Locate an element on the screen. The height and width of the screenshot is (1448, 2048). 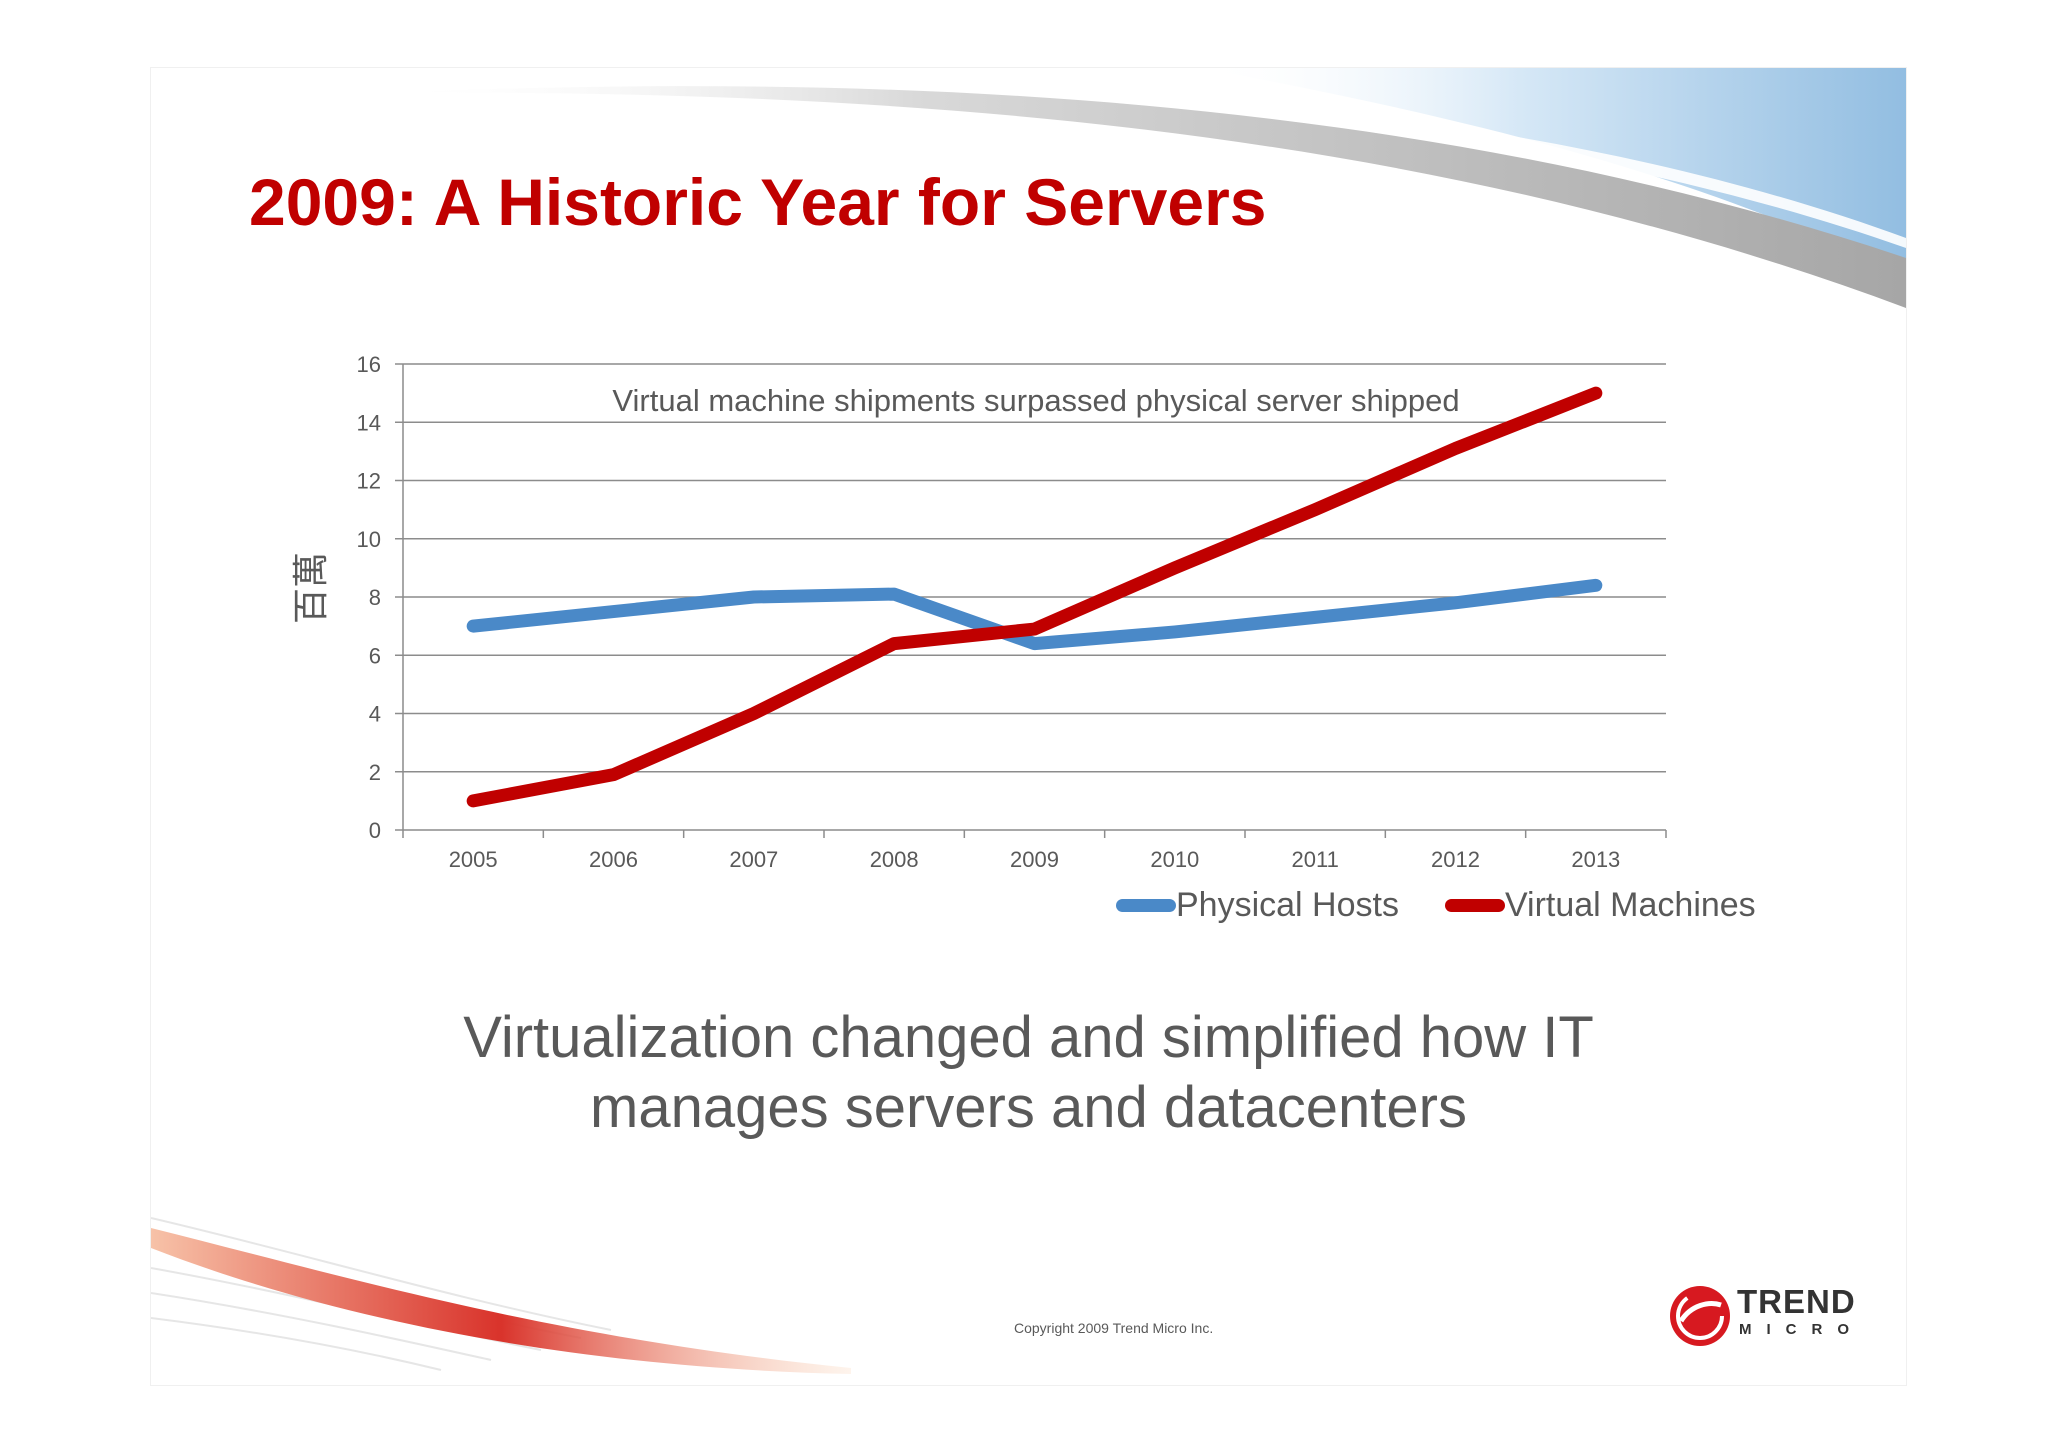
trend-micro-logo: TREND MICRO is located at coordinates (1772, 1316).